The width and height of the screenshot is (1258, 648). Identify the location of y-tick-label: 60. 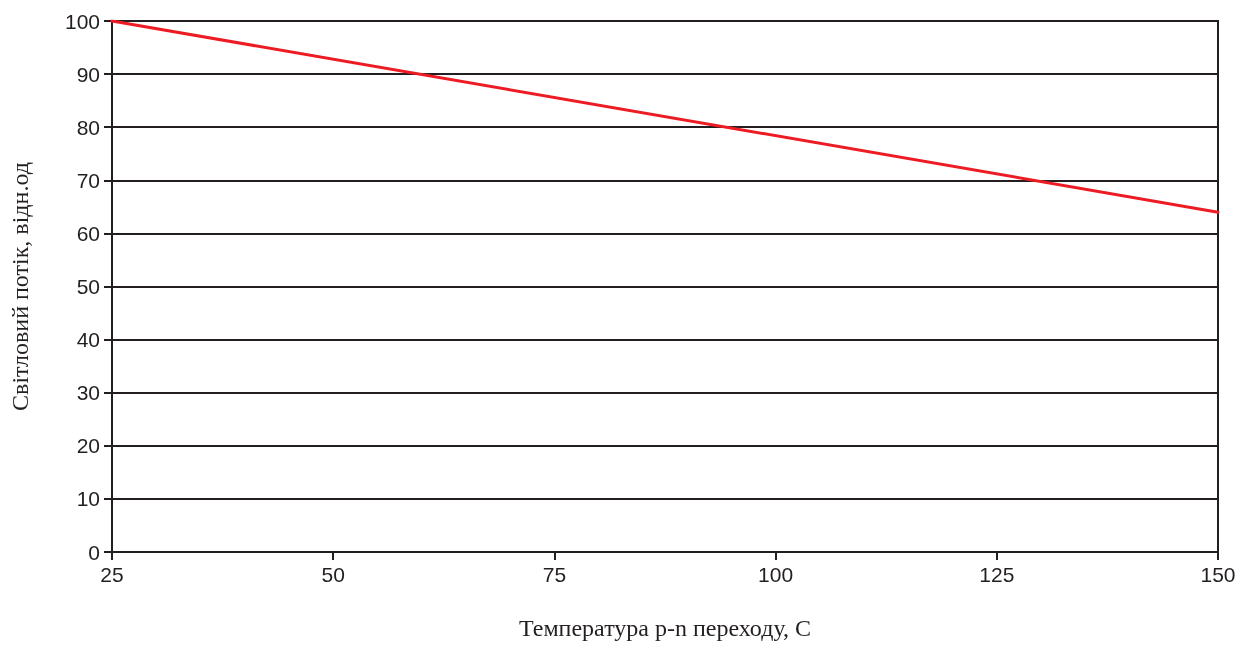
(88, 233).